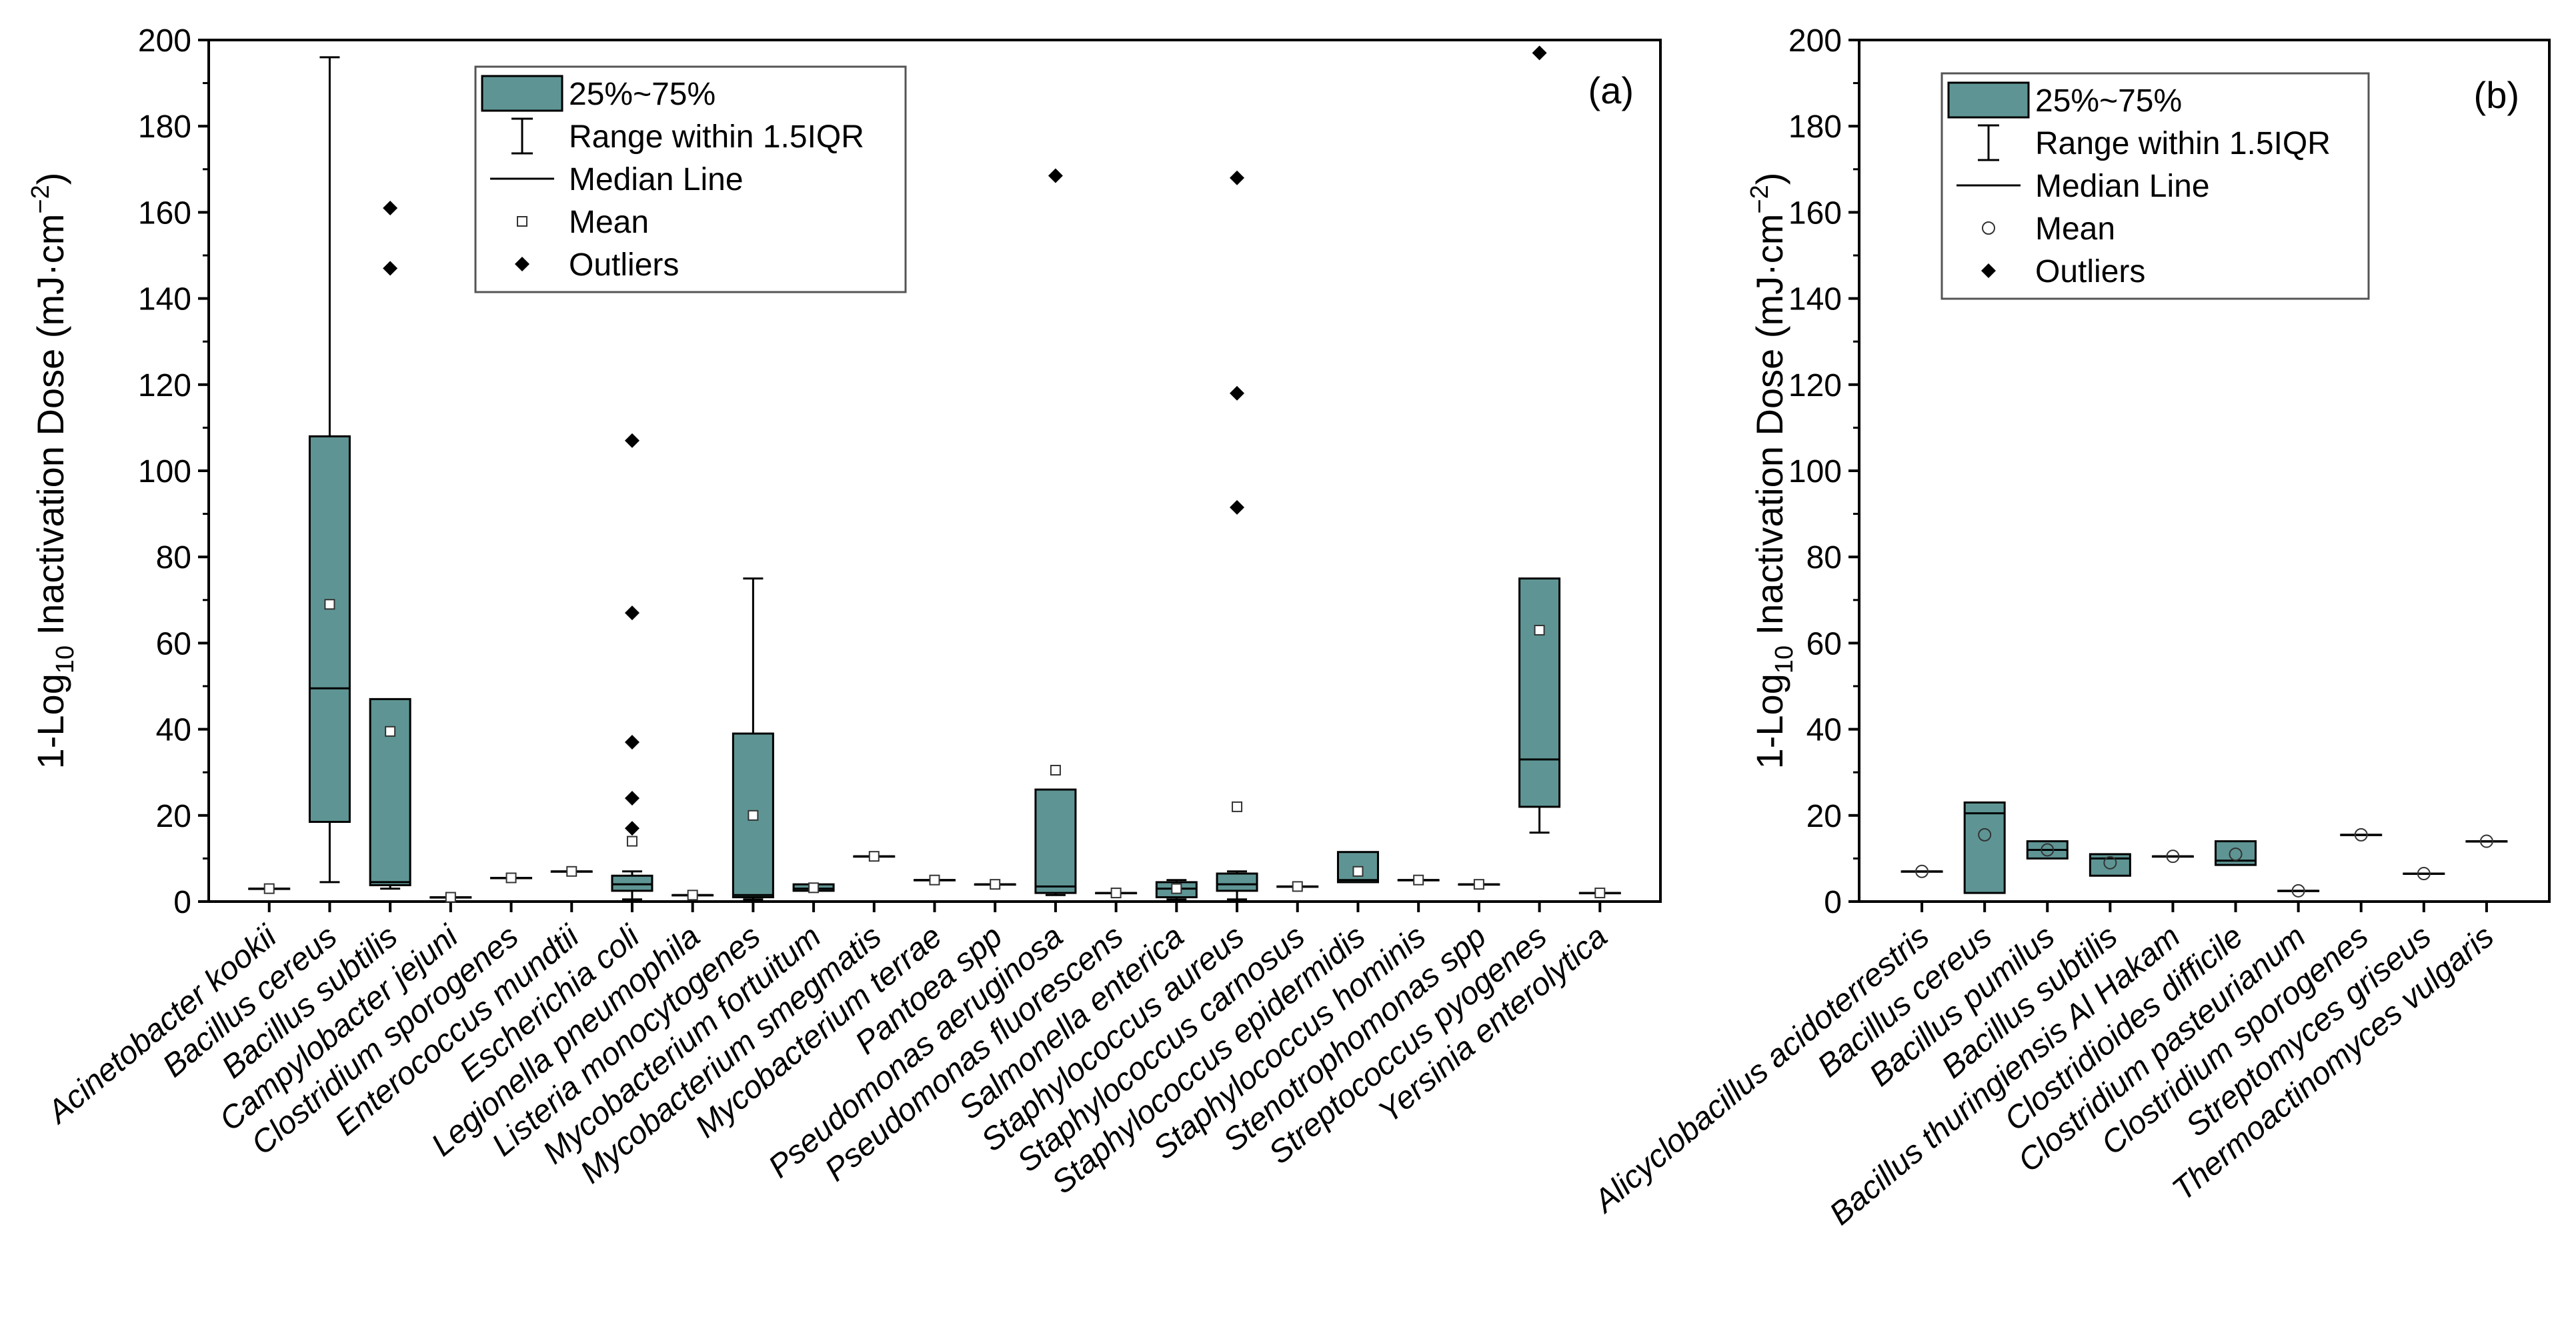  I want to click on y-tick-label: 0, so click(182, 903).